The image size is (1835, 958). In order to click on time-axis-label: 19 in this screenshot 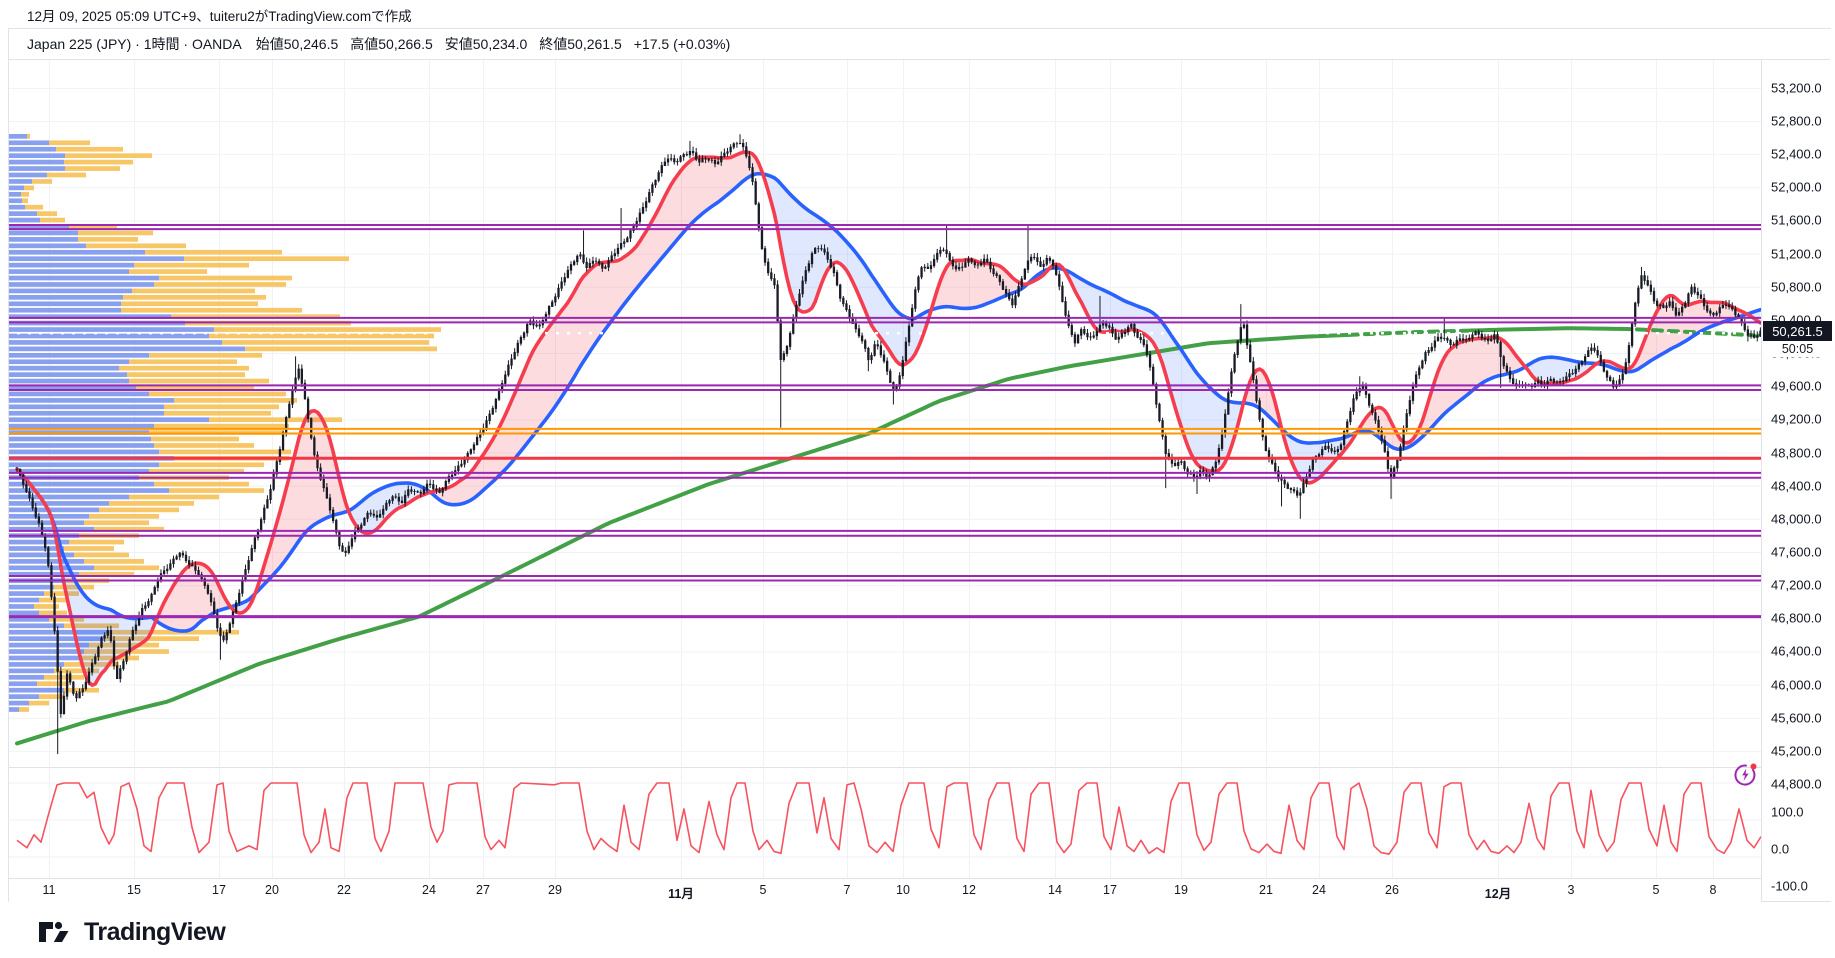, I will do `click(1181, 890)`.